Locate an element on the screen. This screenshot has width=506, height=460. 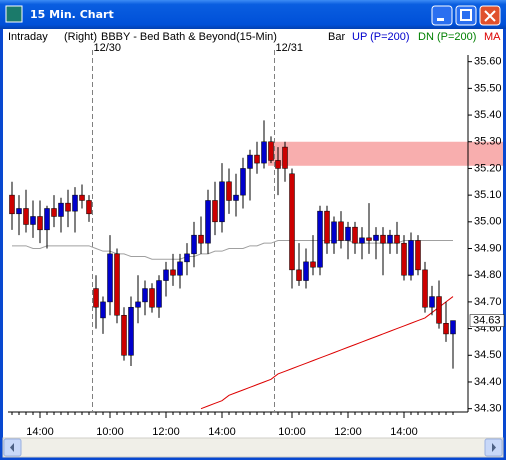
title-bar is located at coordinates (253, 14).